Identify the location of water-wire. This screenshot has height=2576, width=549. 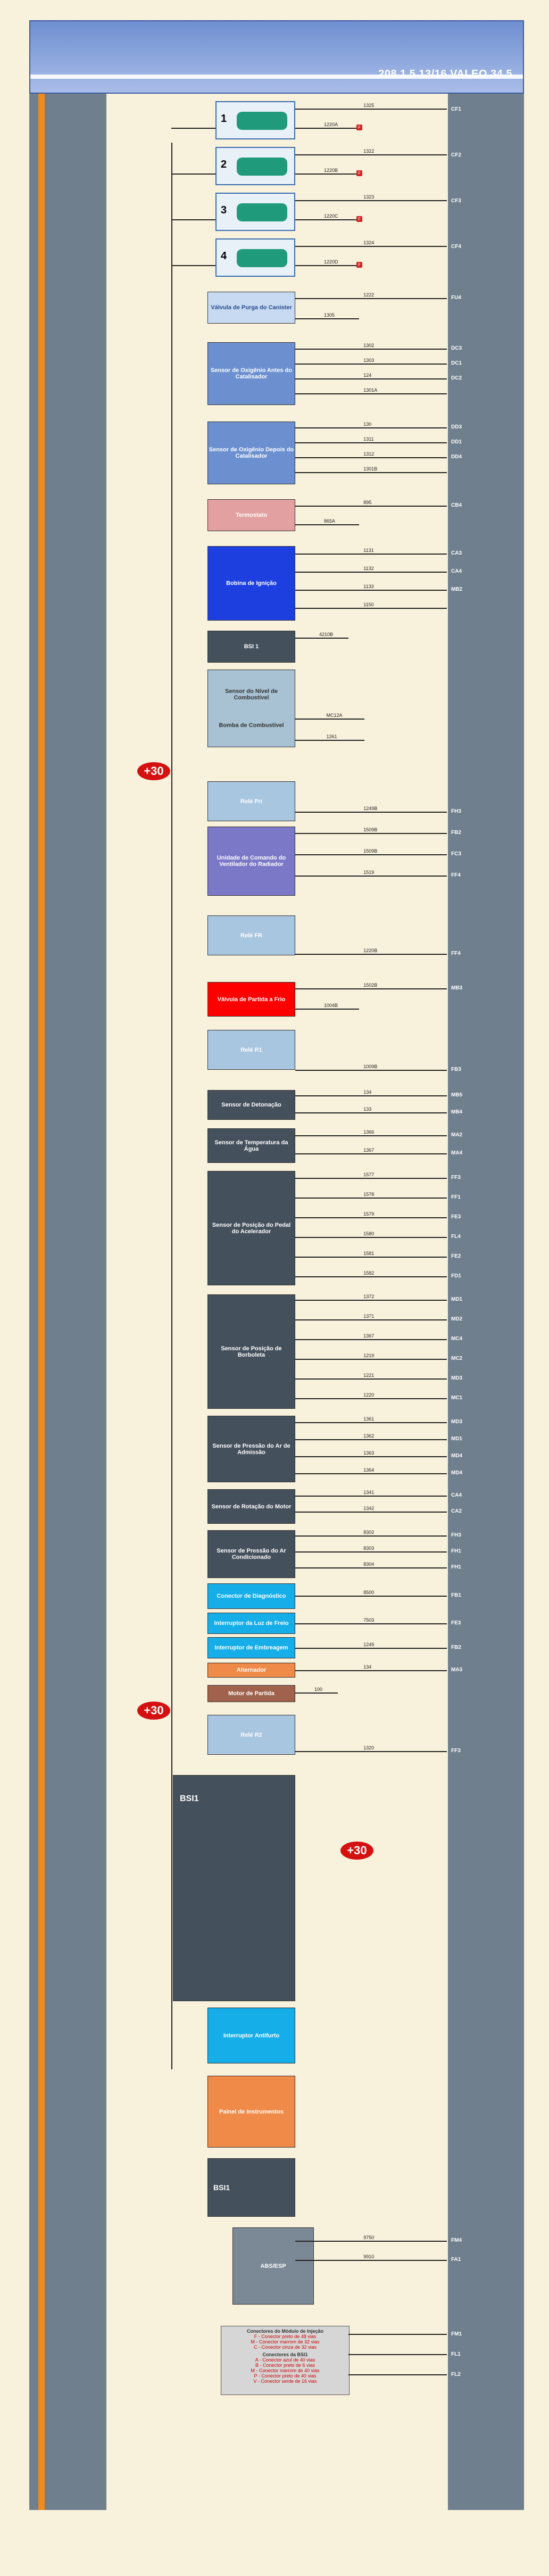
(371, 1135).